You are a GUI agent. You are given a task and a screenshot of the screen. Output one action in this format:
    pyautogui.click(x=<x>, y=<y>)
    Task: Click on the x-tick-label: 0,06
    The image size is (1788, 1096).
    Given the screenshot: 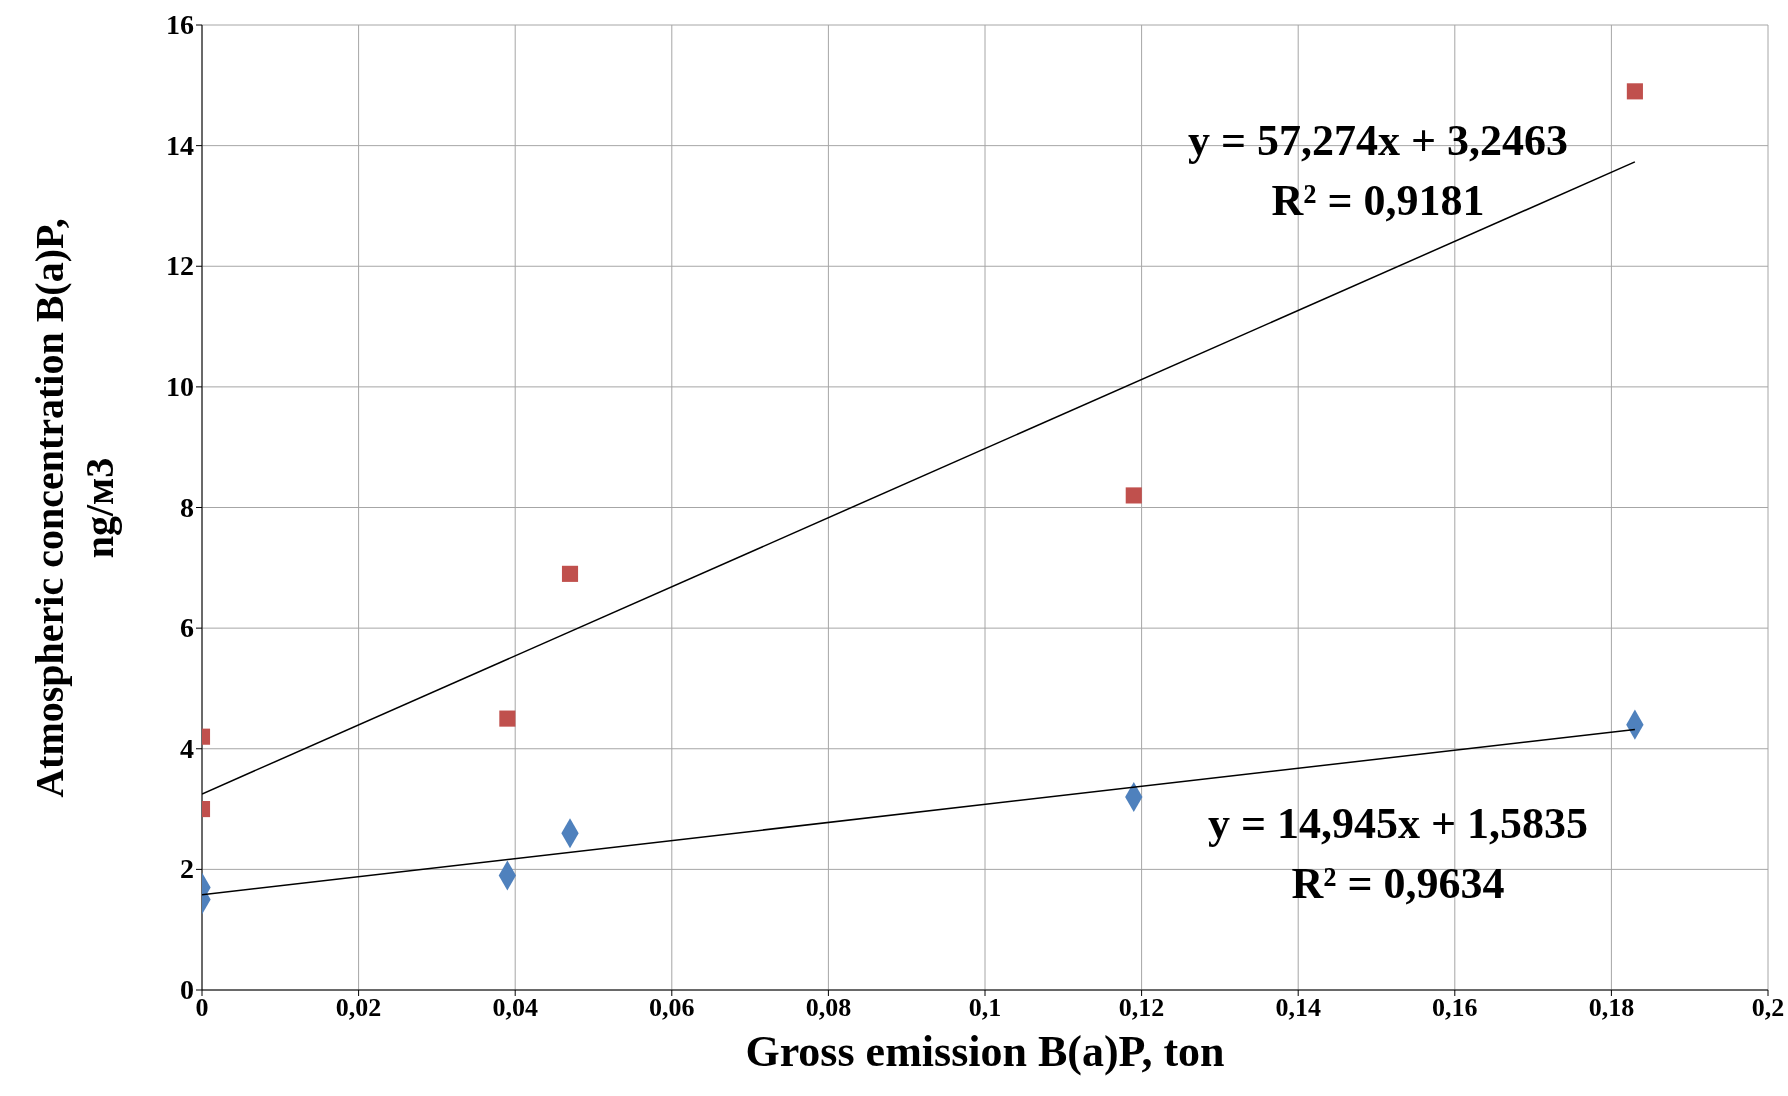 What is the action you would take?
    pyautogui.click(x=672, y=1008)
    